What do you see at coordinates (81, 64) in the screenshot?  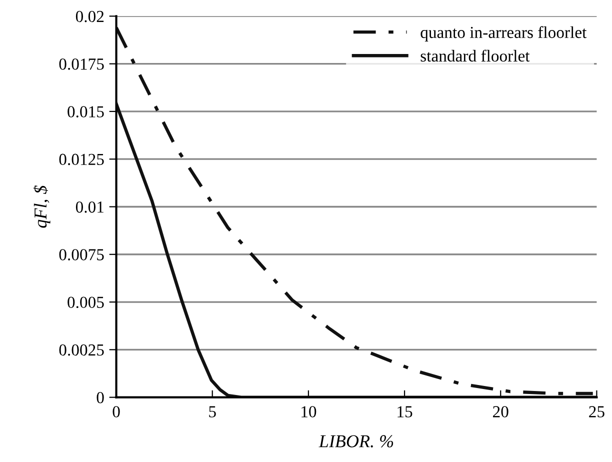 I see `y-tick-label: 0.0175` at bounding box center [81, 64].